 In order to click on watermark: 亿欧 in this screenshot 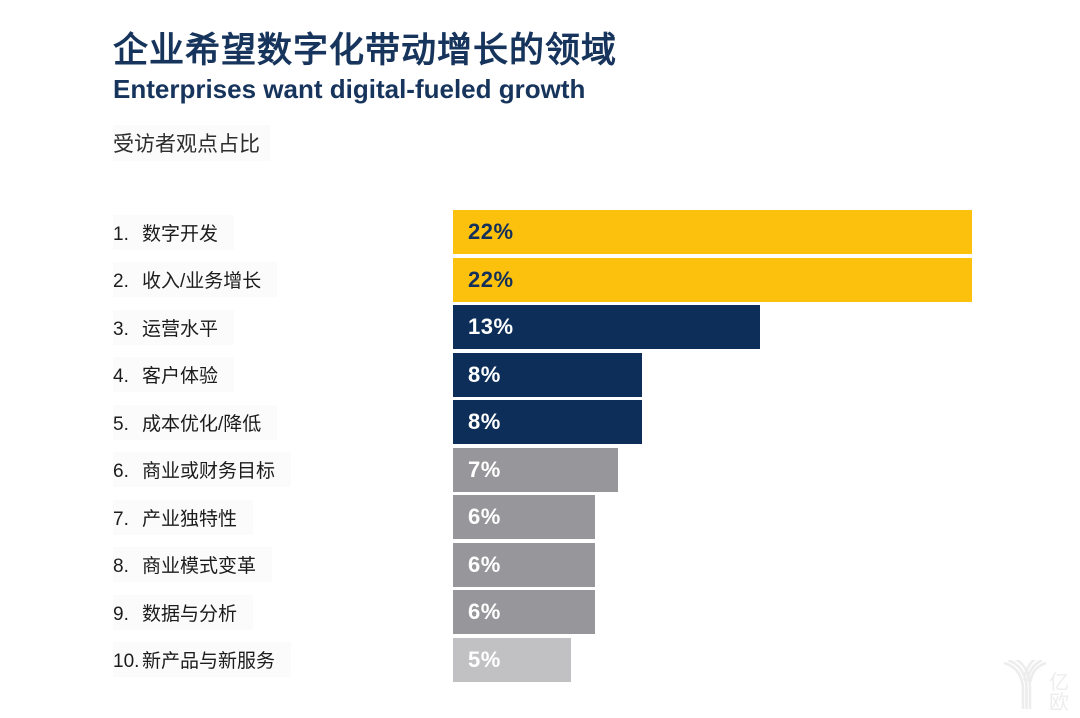, I will do `click(1041, 685)`.